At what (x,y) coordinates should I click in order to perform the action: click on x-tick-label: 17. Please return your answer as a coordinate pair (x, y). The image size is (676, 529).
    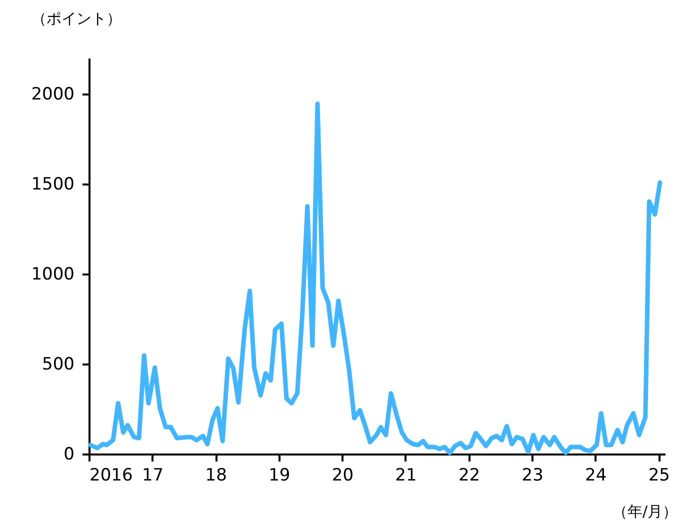
    Looking at the image, I should click on (153, 476).